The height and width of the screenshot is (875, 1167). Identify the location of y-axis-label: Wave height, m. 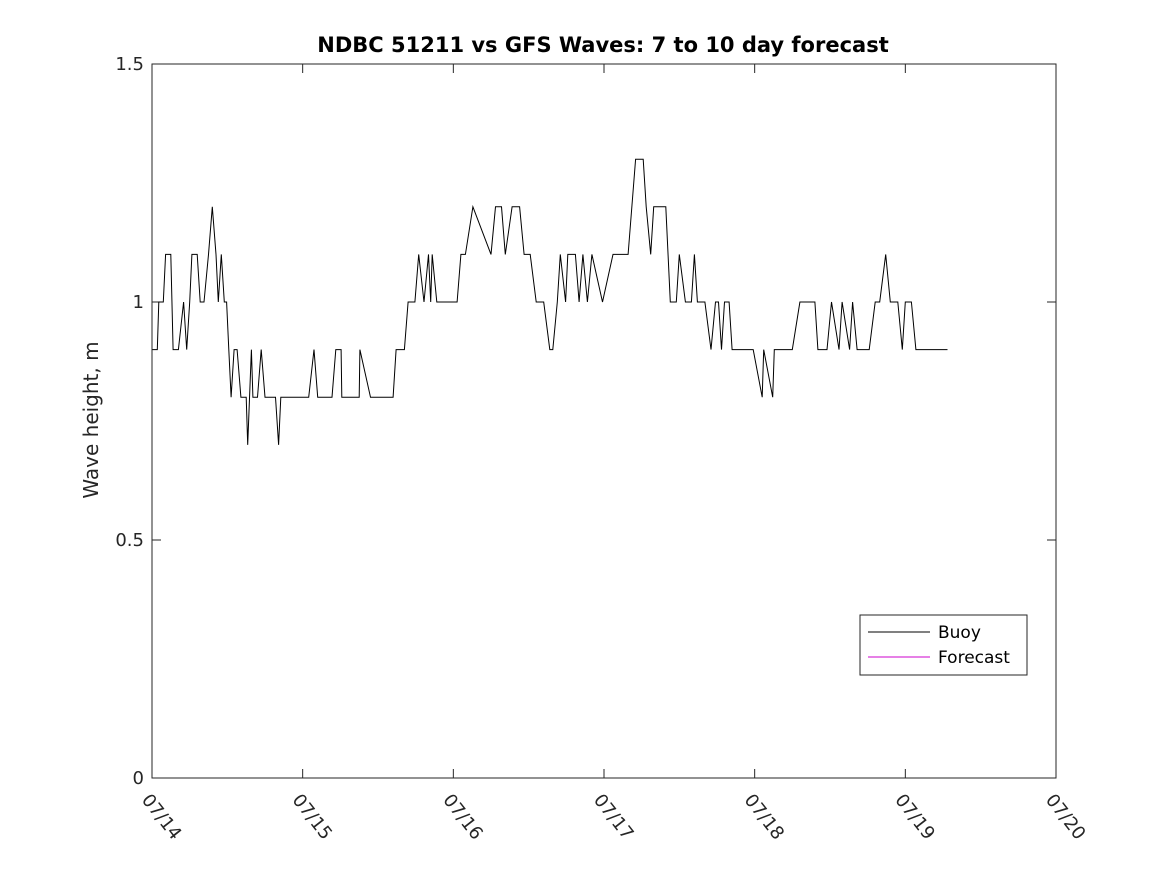
(91, 419).